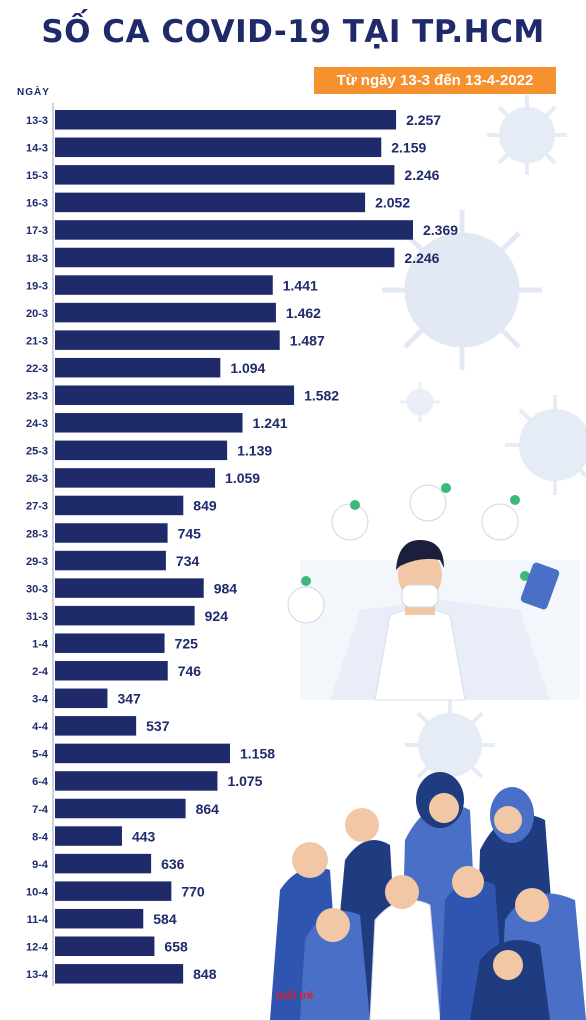 This screenshot has height=1020, width=586. Describe the element at coordinates (37, 286) in the screenshot. I see `category-label: 19-3` at that location.